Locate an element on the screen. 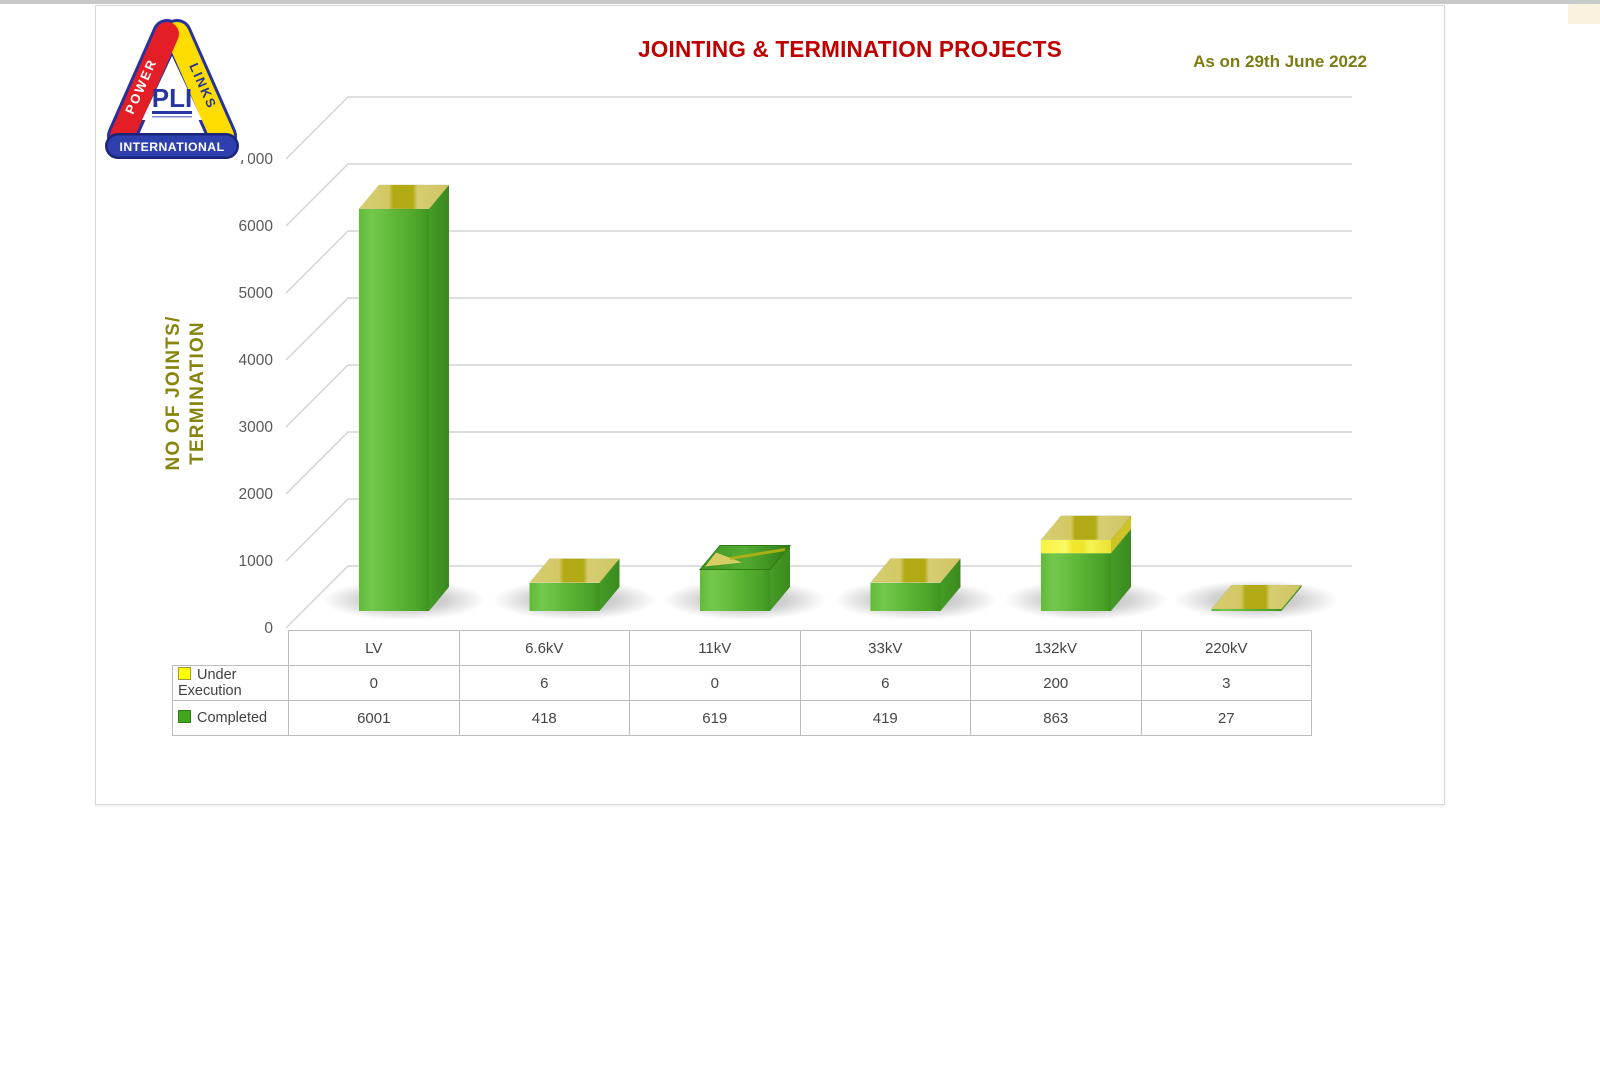  value-cell-132kV-under-execution: 200 is located at coordinates (1056, 683).